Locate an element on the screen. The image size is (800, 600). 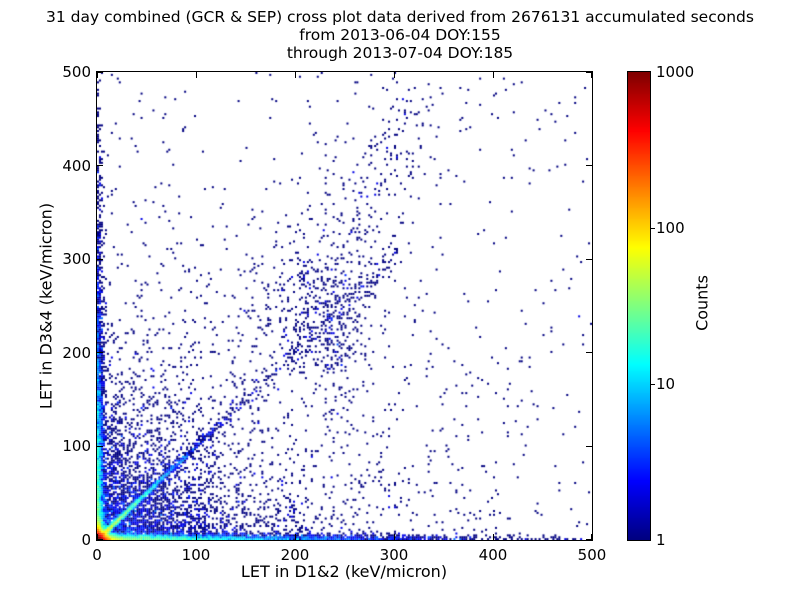
x-tick-label: 300 is located at coordinates (394, 555).